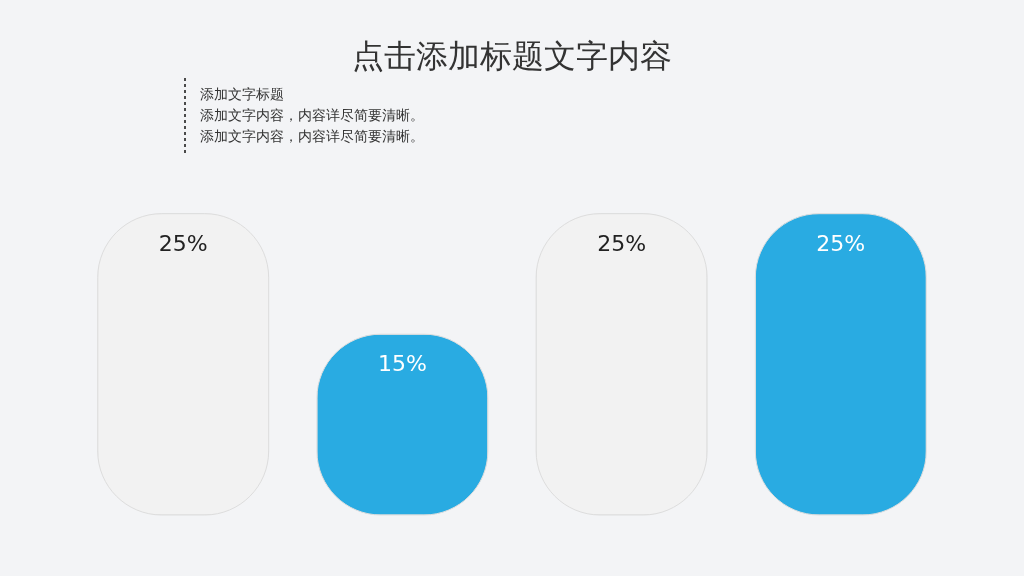 The image size is (1024, 576). Describe the element at coordinates (512, 55) in the screenshot. I see `chart-title: 点击添加标题文字内容` at that location.